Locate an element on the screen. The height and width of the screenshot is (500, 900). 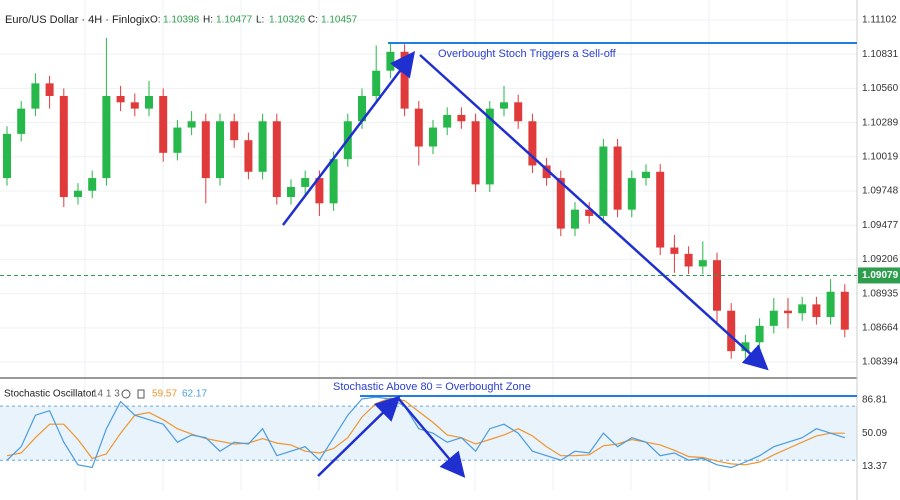
last-price-label: 1.09079 is located at coordinates (880, 275).